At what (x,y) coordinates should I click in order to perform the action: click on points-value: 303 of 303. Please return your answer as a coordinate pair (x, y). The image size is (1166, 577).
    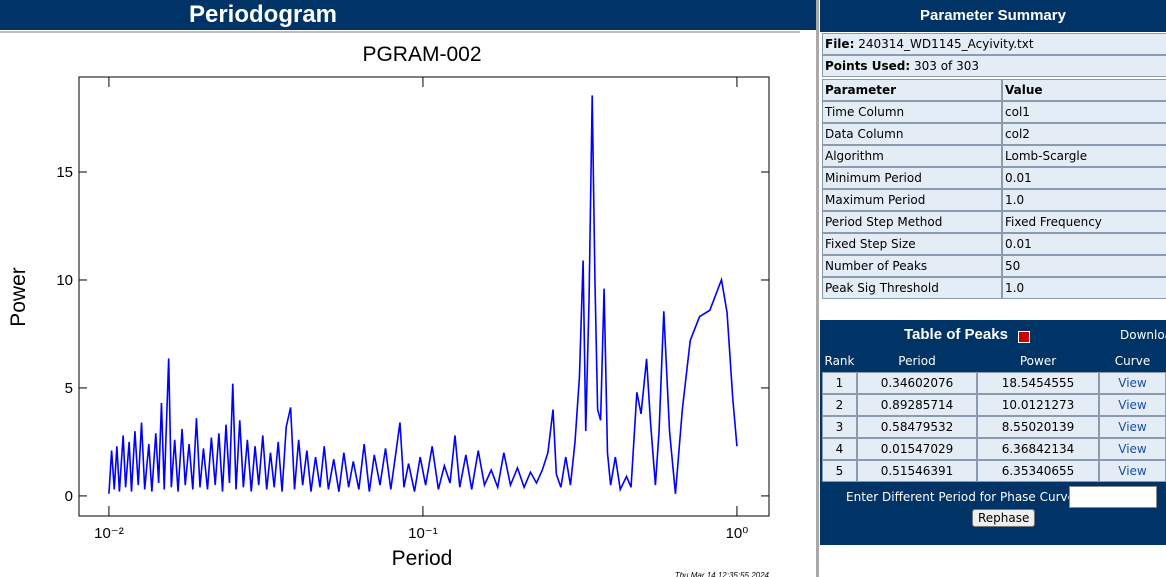
    Looking at the image, I should click on (947, 66).